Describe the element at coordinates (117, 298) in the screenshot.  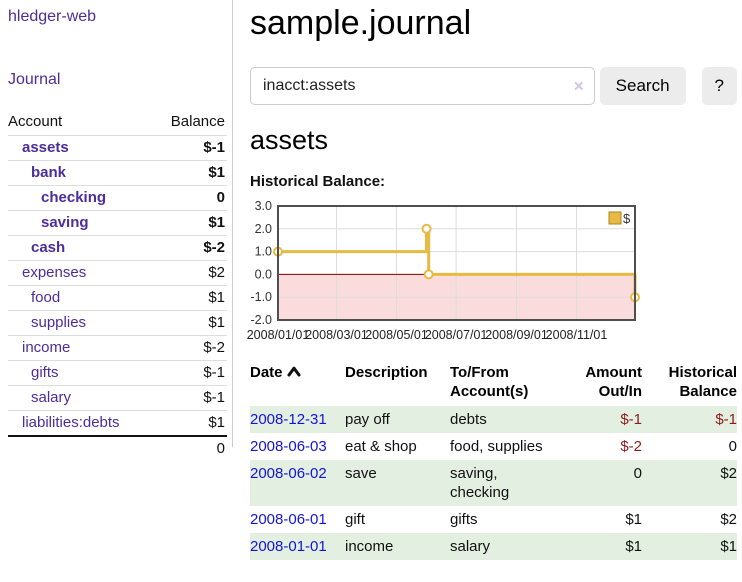
I see `account-row: food $1` at that location.